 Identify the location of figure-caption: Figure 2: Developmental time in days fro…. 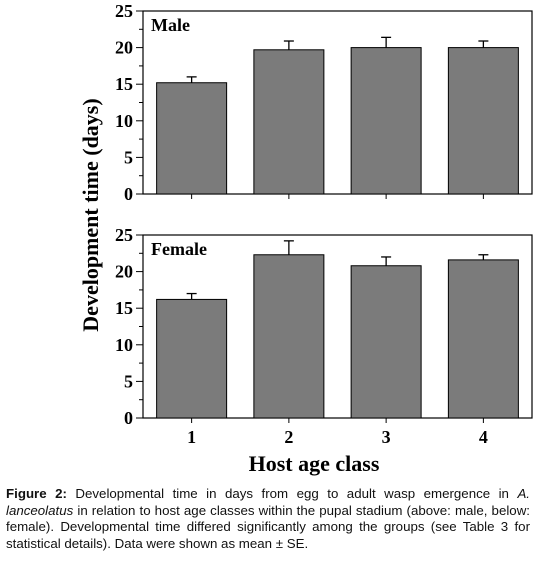
(268, 519).